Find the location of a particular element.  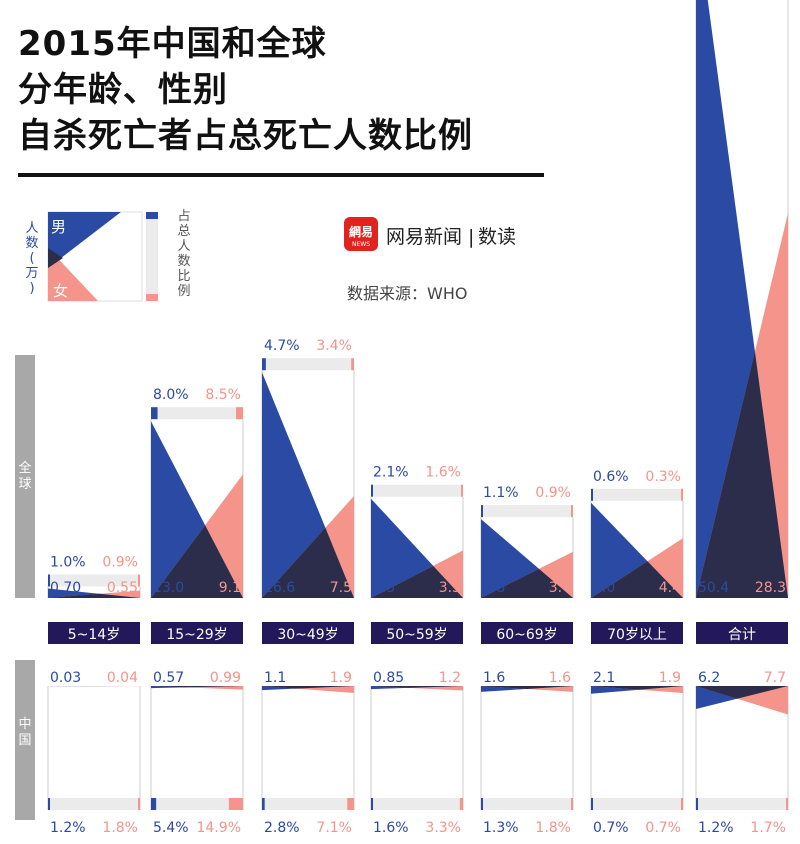

title-line-2: 分年龄、性别 is located at coordinates (123, 90).